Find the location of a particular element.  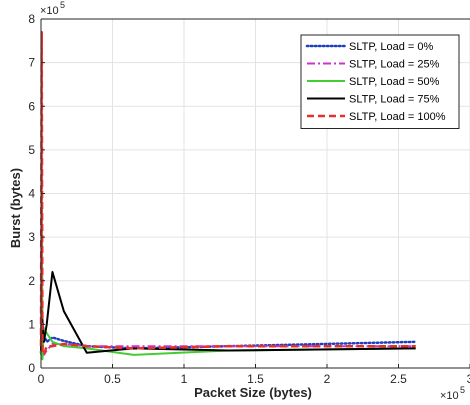

y-tick-label: 5 is located at coordinates (31, 150).